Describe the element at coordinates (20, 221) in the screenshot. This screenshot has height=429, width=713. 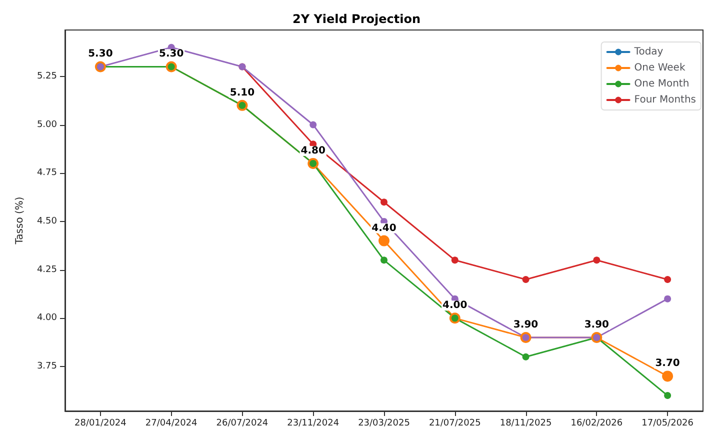
I see `y-axis-title: Tasso (%)` at that location.